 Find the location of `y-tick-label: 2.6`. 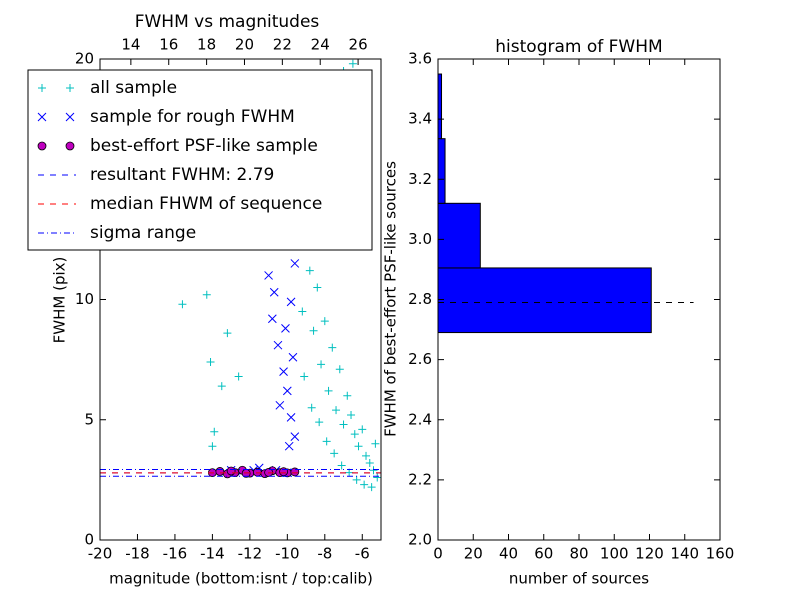

y-tick-label: 2.6 is located at coordinates (420, 359).